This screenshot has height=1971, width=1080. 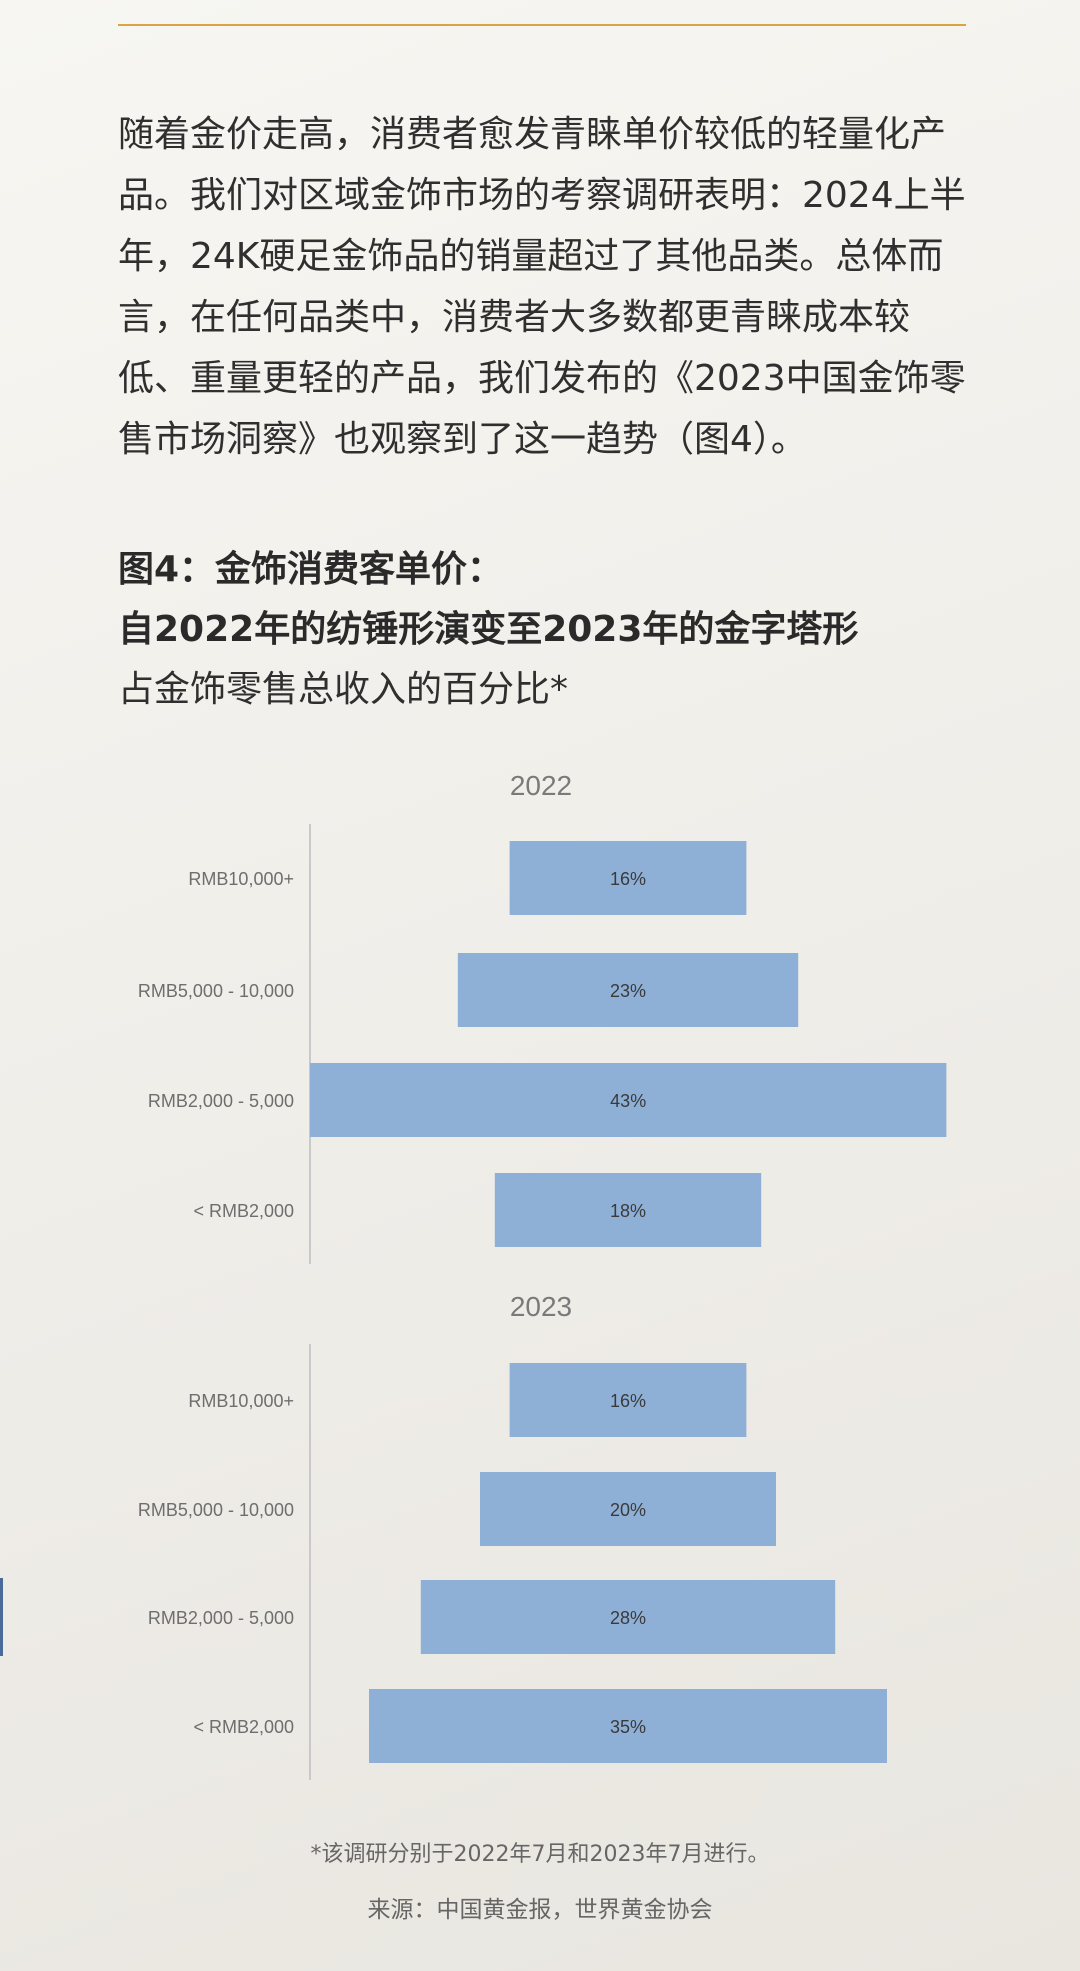 What do you see at coordinates (542, 25) in the screenshot?
I see `top-divider` at bounding box center [542, 25].